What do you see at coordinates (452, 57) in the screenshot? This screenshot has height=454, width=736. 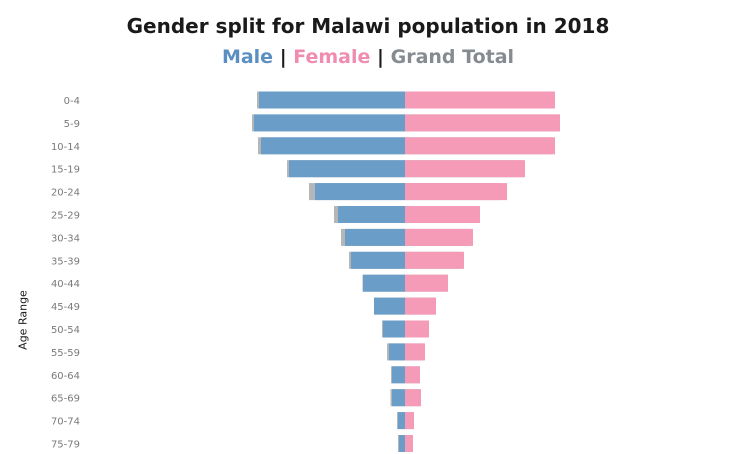 I see `legend-grand-total: Grand Total` at bounding box center [452, 57].